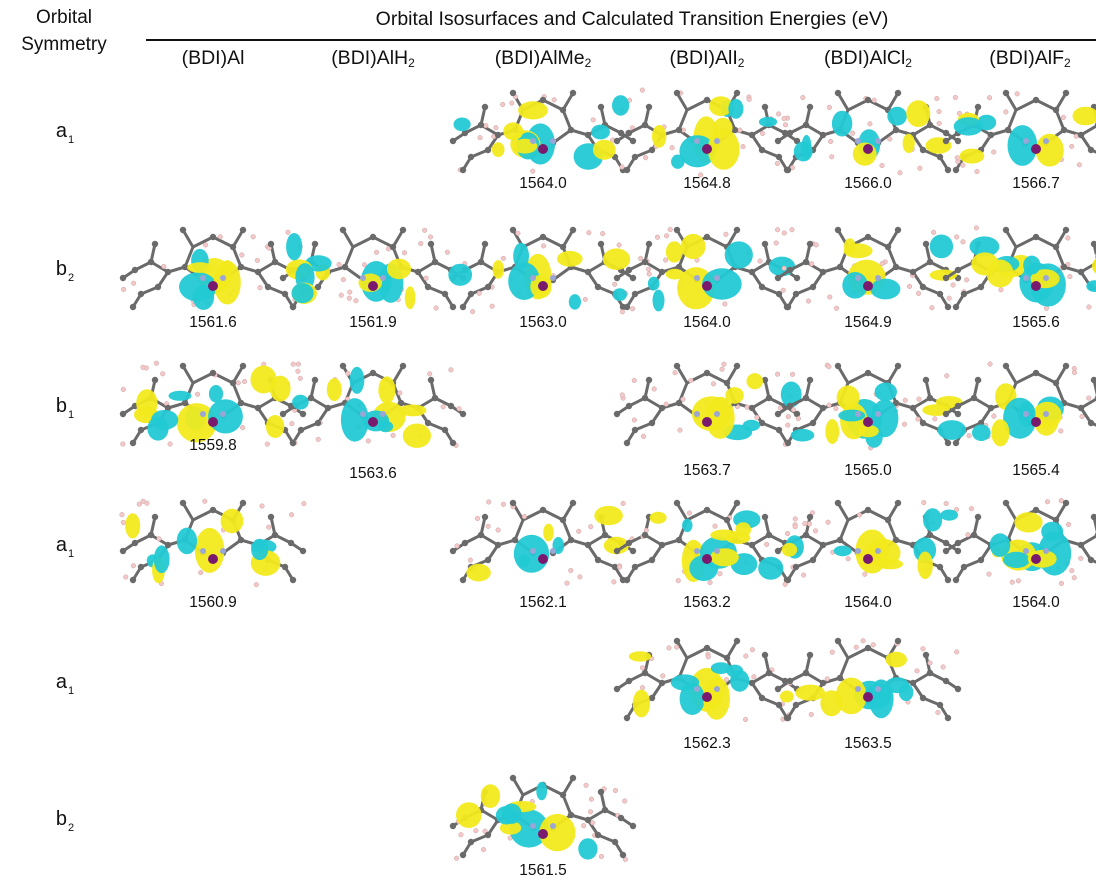  What do you see at coordinates (543, 870) in the screenshot?
I see `transition-energy-r6-c3: 1561.5` at bounding box center [543, 870].